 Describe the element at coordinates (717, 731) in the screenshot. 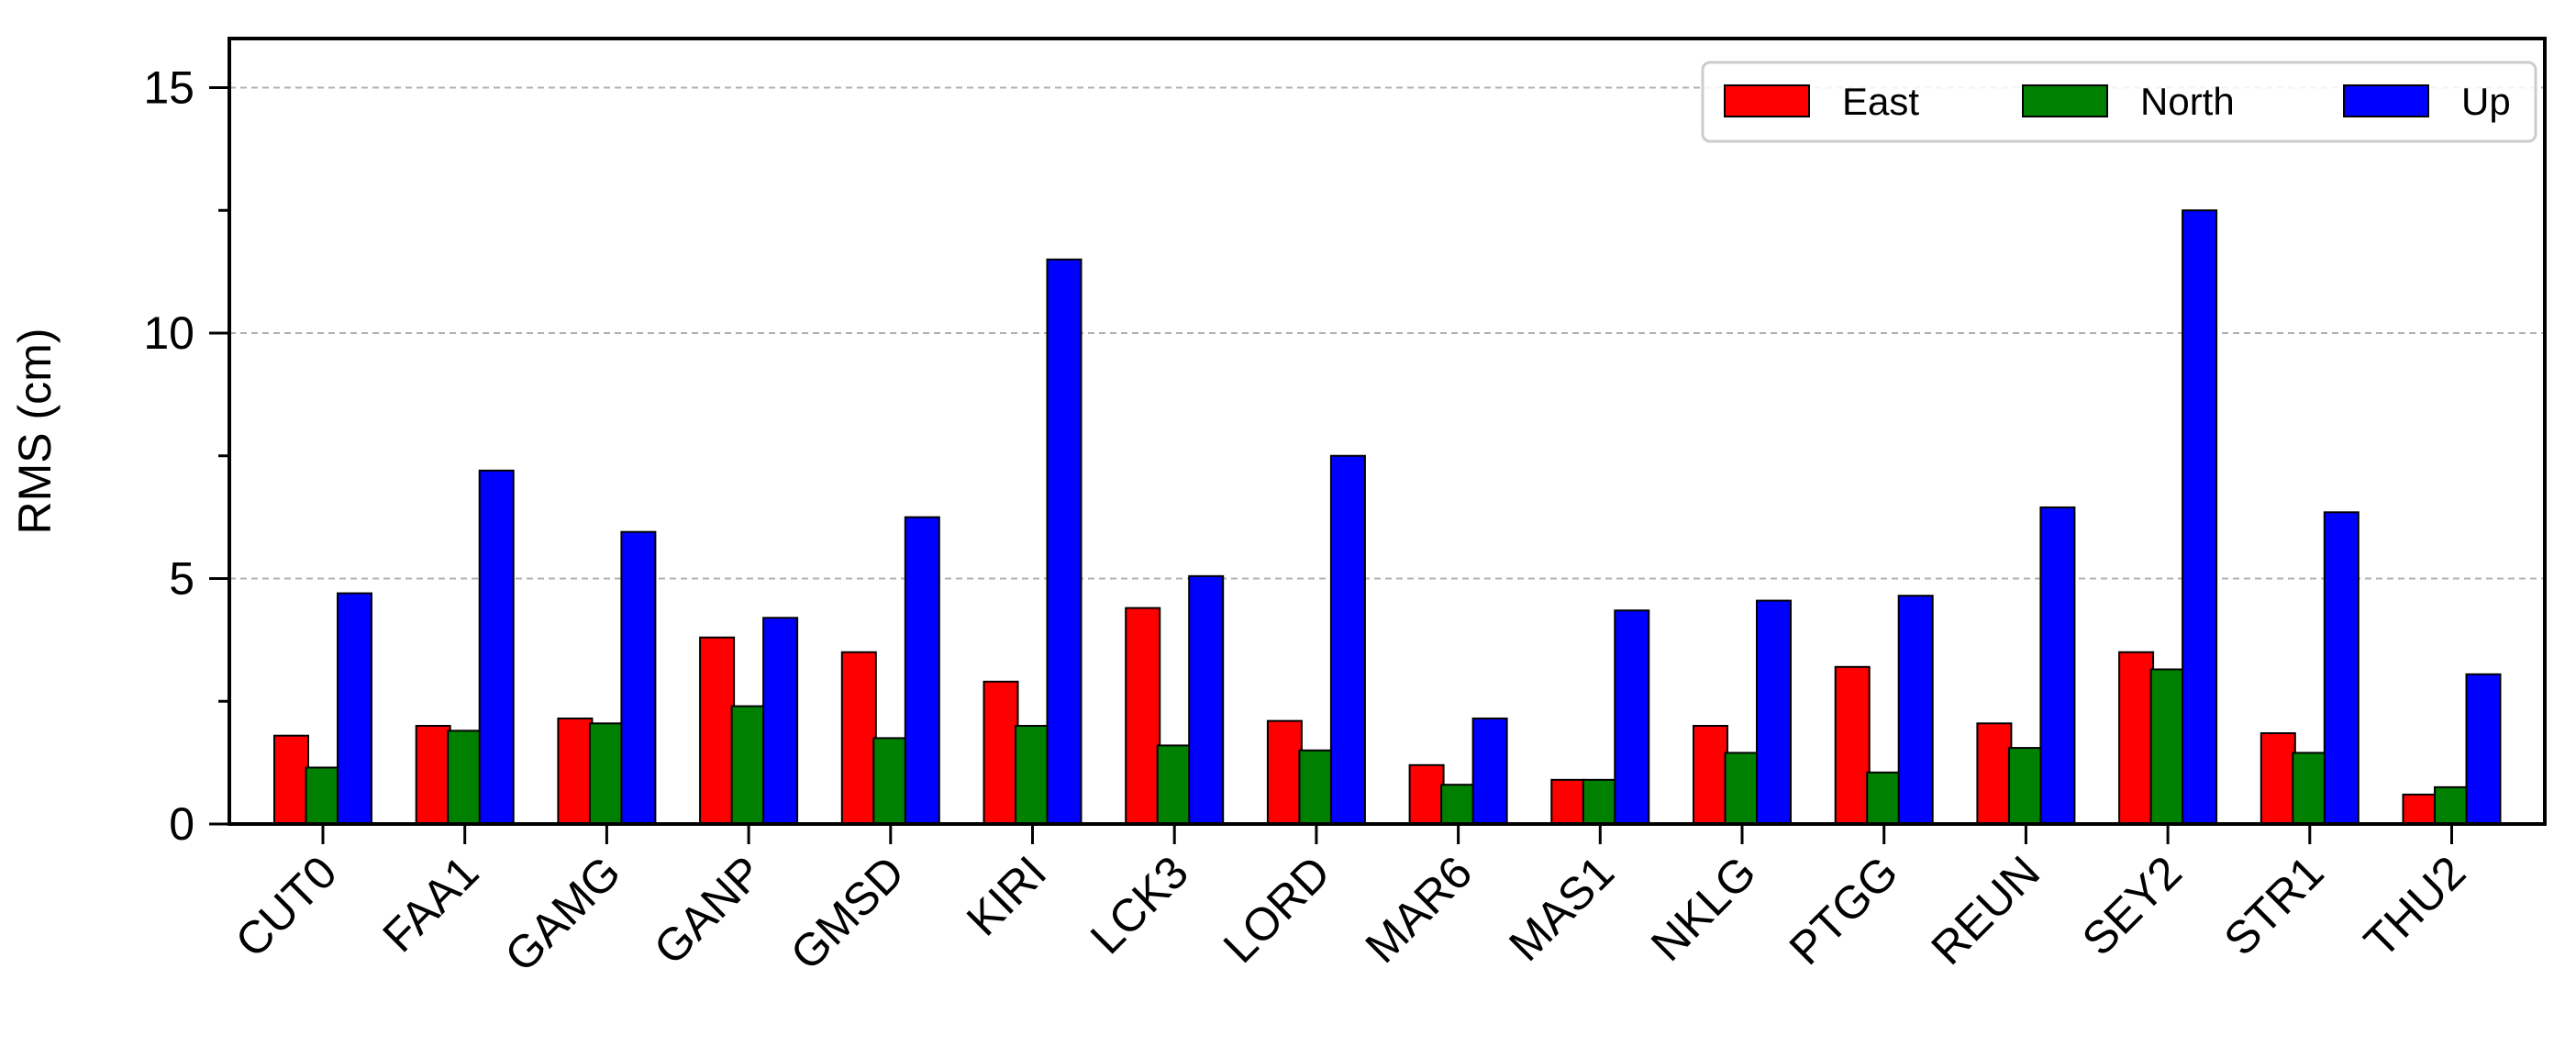

I see `bar-east-ganp` at that location.